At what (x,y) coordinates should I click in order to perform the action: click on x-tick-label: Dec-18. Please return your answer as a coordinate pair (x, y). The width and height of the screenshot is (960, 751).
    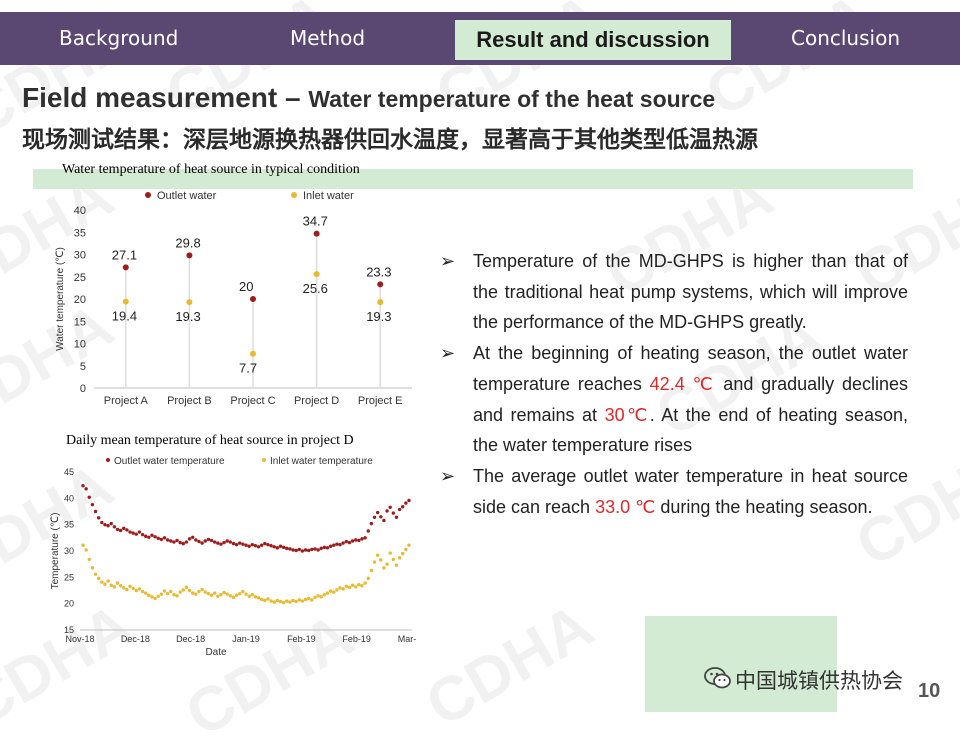
    Looking at the image, I should click on (135, 639).